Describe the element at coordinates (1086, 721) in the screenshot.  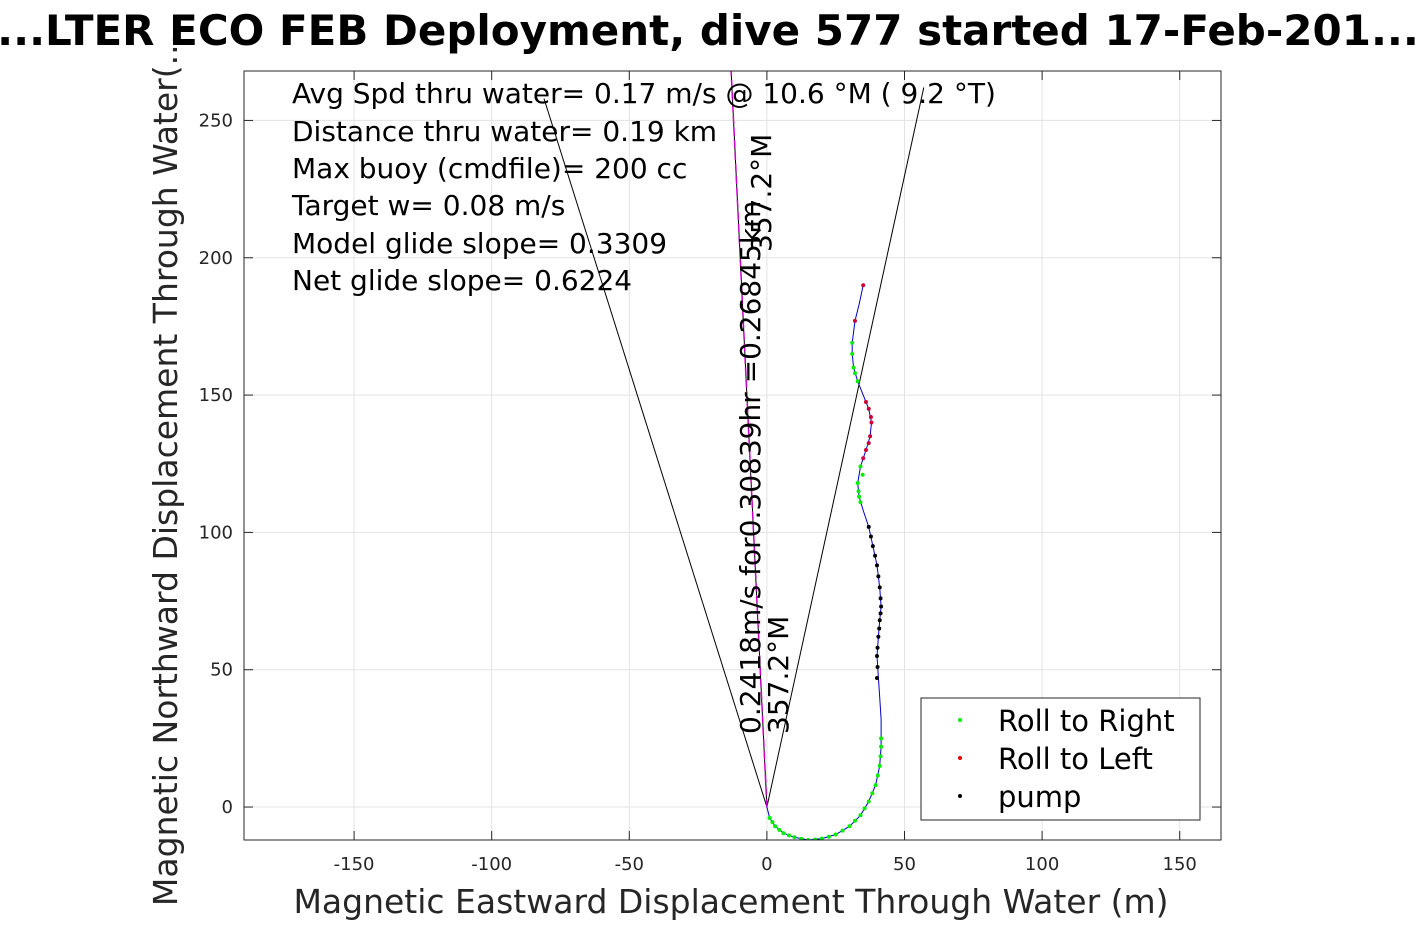
I see `legend-label-roll-right: Roll to Right` at that location.